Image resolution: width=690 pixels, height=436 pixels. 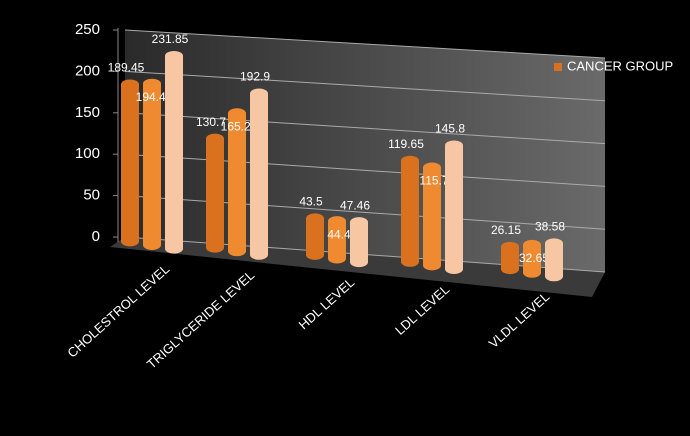 I want to click on y-tick-label: 200, so click(x=87, y=70).